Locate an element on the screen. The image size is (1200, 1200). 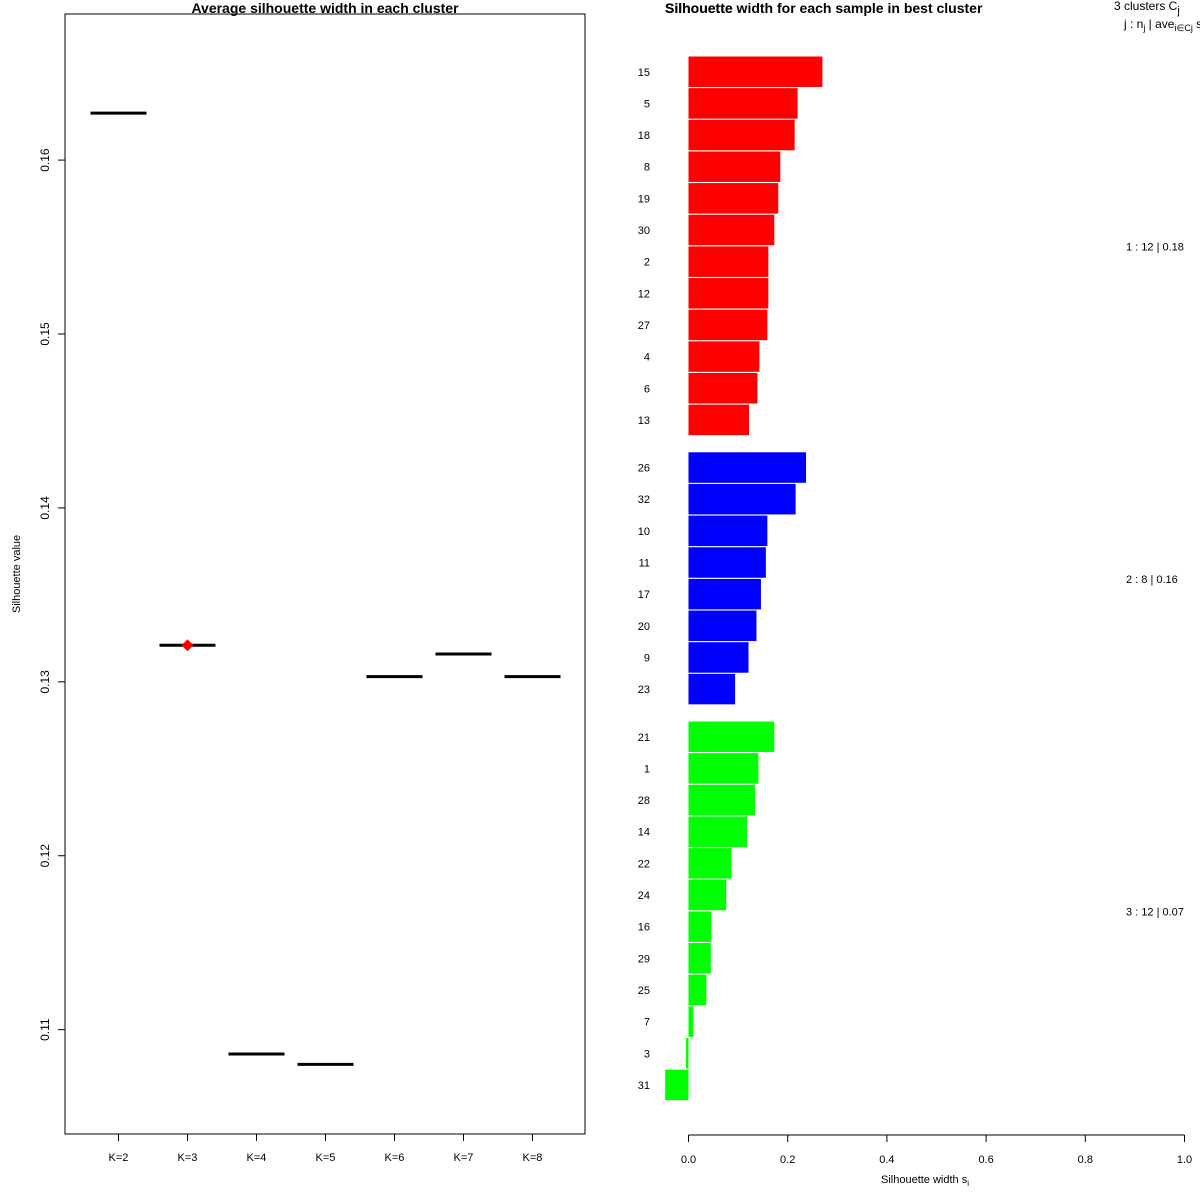
sample-label: 2 is located at coordinates (647, 263).